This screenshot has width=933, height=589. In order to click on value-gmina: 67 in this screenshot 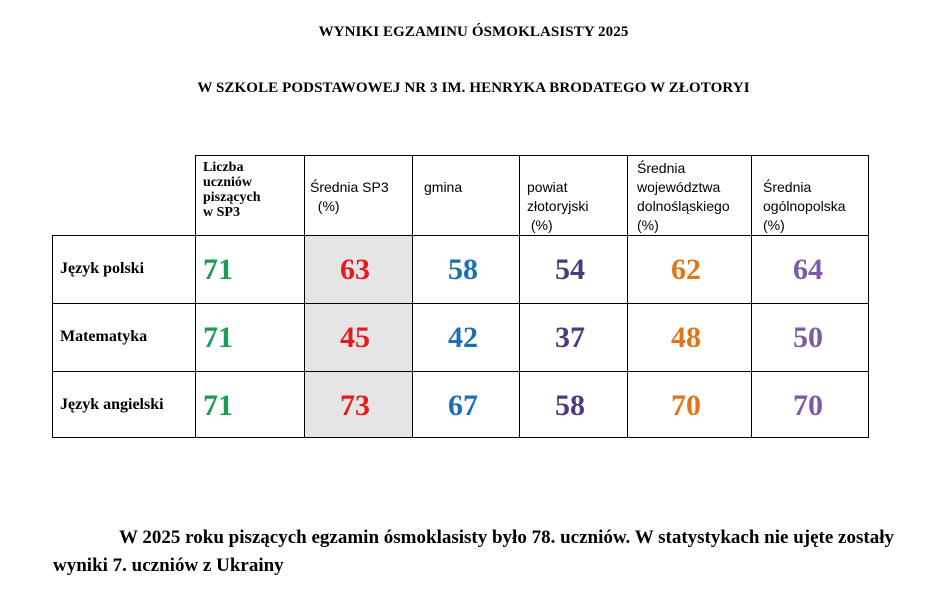, I will do `click(463, 405)`.